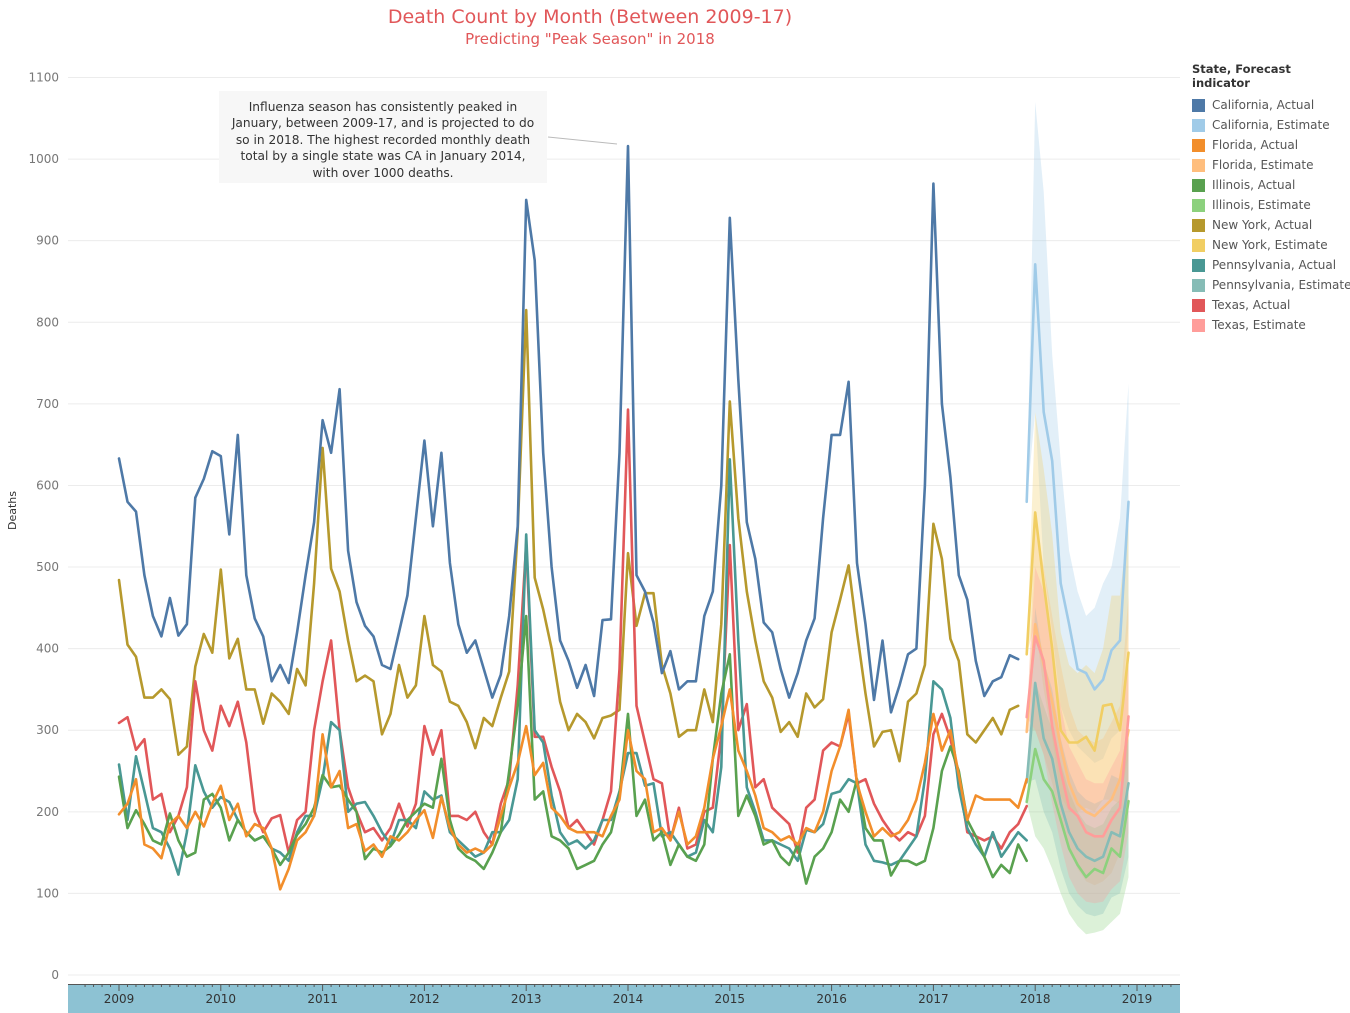 This screenshot has height=1013, width=1350. I want to click on legend-item: Pennsylvania, Actual, so click(1271, 265).